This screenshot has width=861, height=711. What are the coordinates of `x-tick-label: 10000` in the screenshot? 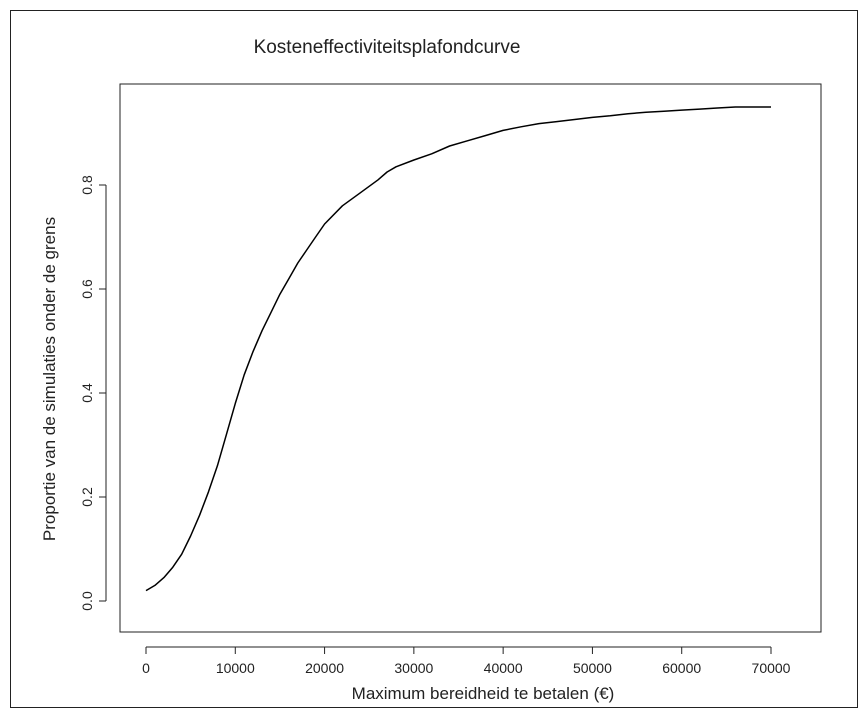 It's located at (235, 668).